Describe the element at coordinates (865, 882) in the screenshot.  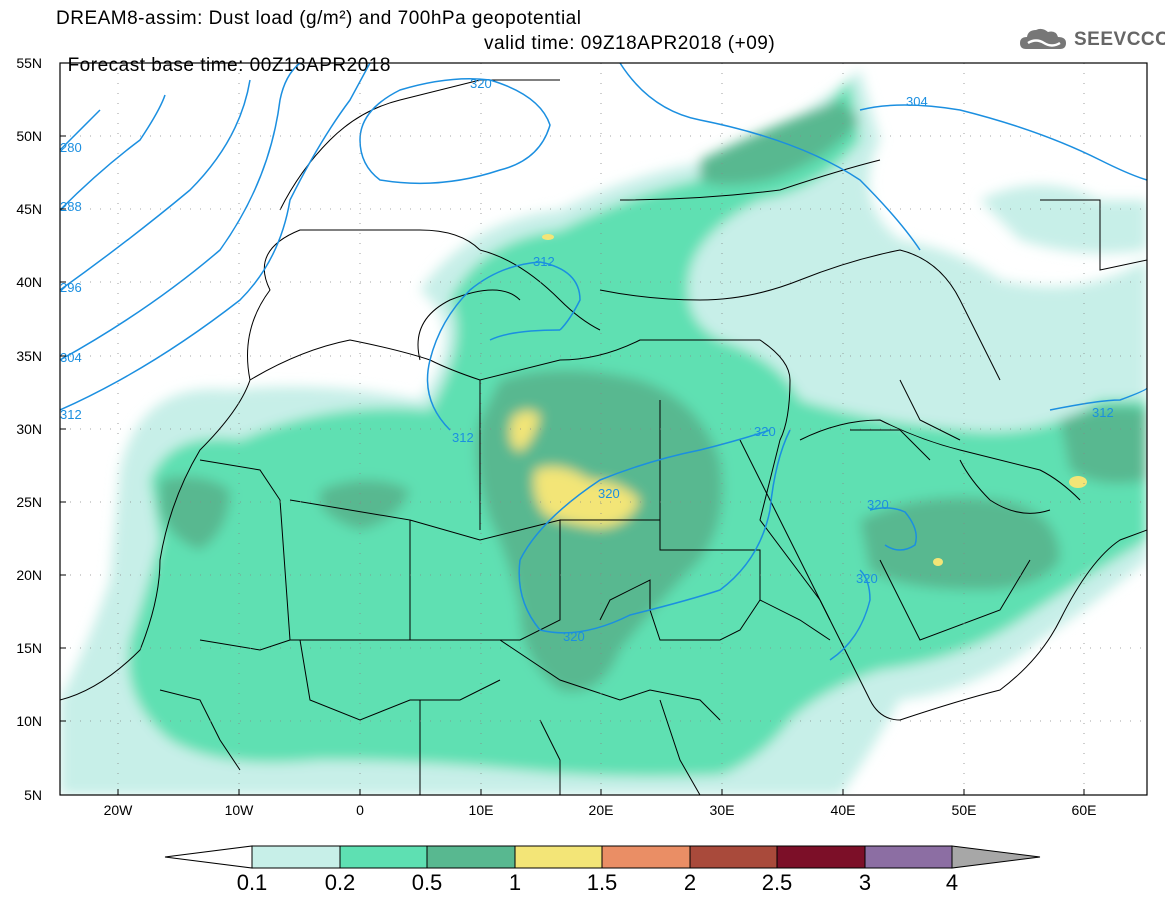
I see `colorbar-label: 3` at that location.